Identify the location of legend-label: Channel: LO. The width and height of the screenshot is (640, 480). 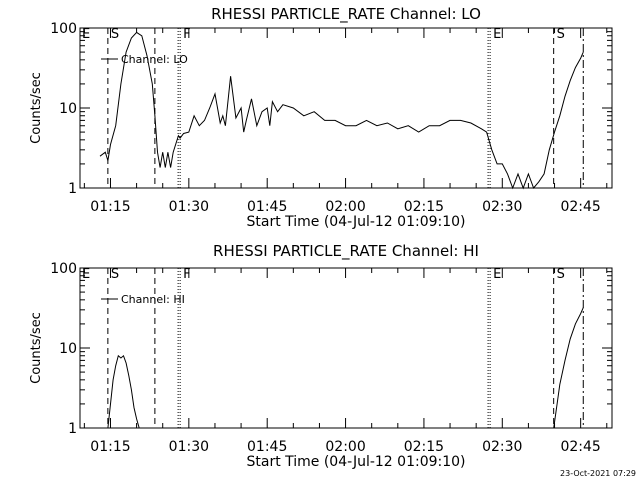
(154, 59).